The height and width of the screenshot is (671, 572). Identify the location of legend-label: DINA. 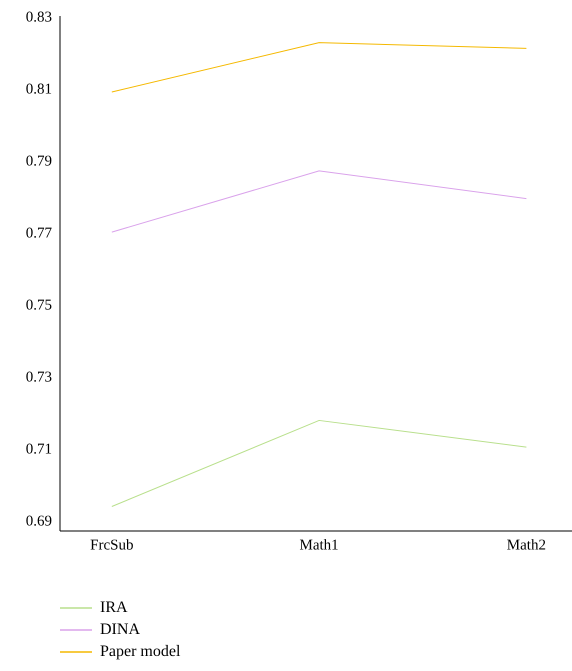
(120, 630).